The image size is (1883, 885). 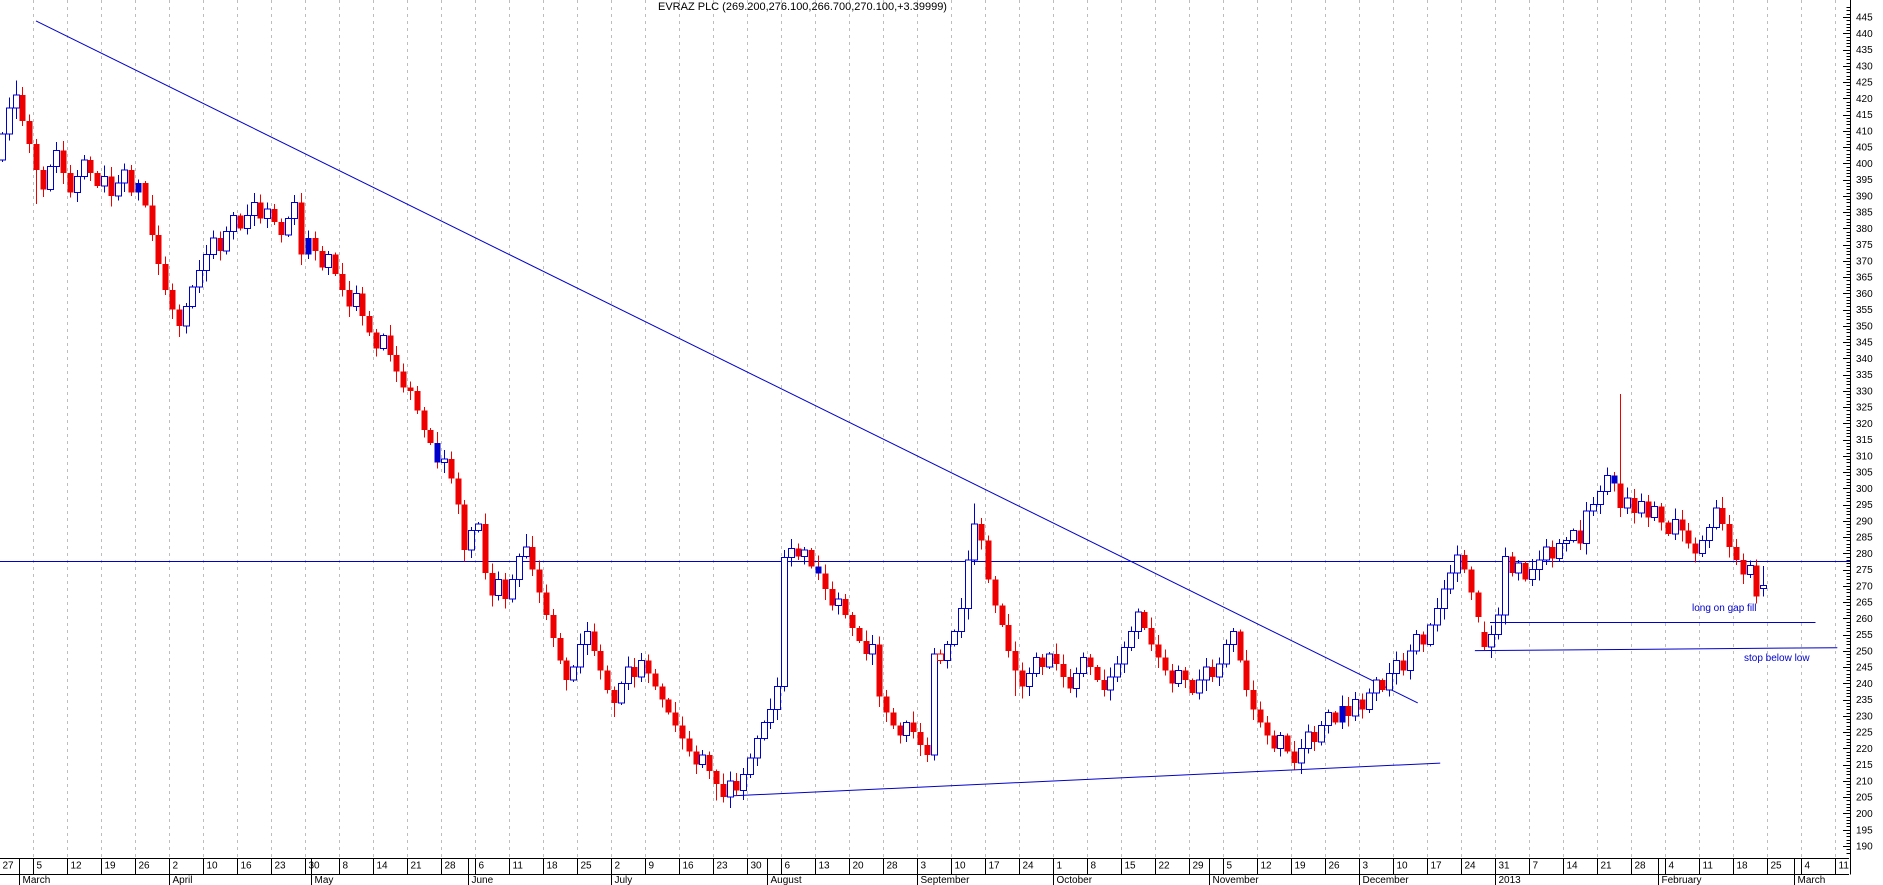 I want to click on svg-text: 380, so click(x=1864, y=229).